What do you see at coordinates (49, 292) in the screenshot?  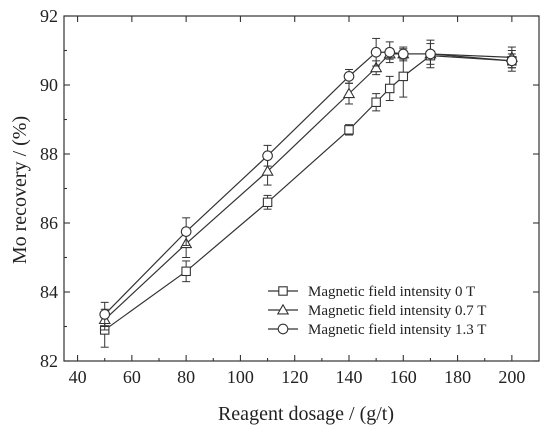 I see `y-tick-label: 84` at bounding box center [49, 292].